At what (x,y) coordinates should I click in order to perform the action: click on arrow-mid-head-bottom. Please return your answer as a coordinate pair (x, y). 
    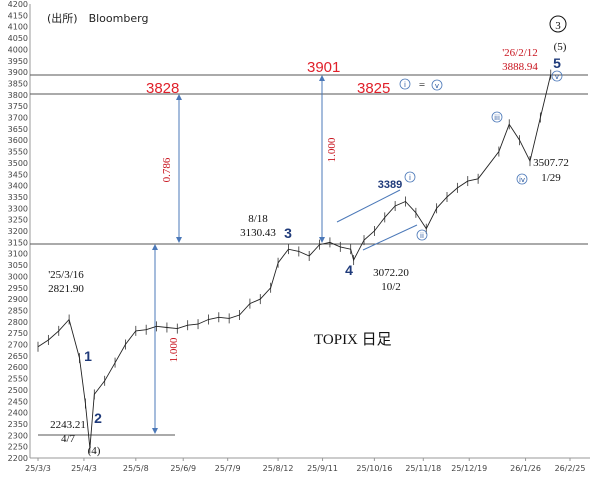
    Looking at the image, I should click on (322, 240).